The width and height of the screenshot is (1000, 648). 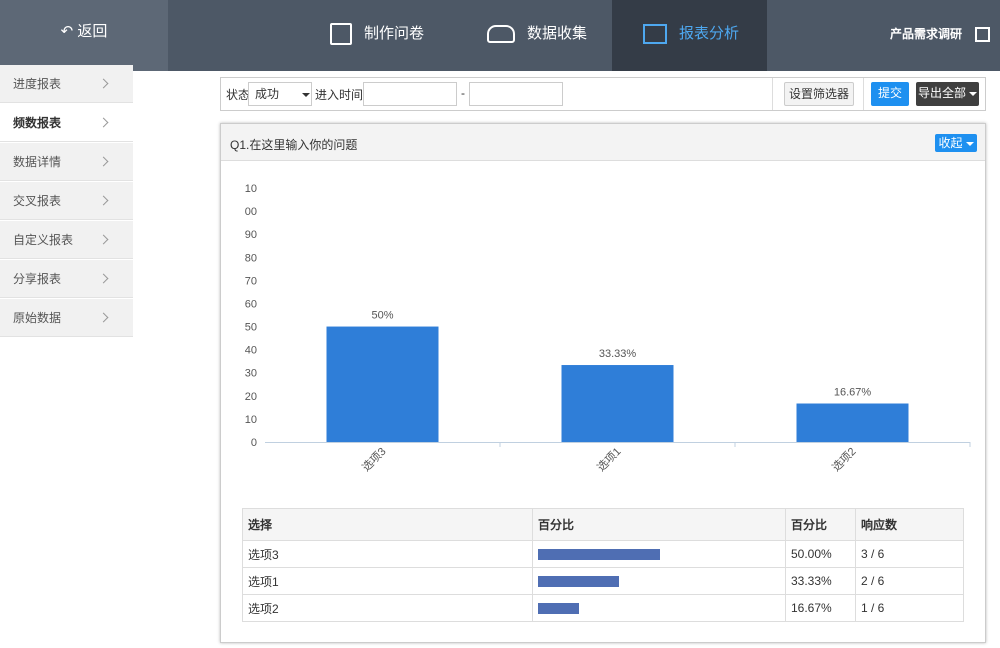 What do you see at coordinates (267, 94) in the screenshot?
I see `status-value: 成功` at bounding box center [267, 94].